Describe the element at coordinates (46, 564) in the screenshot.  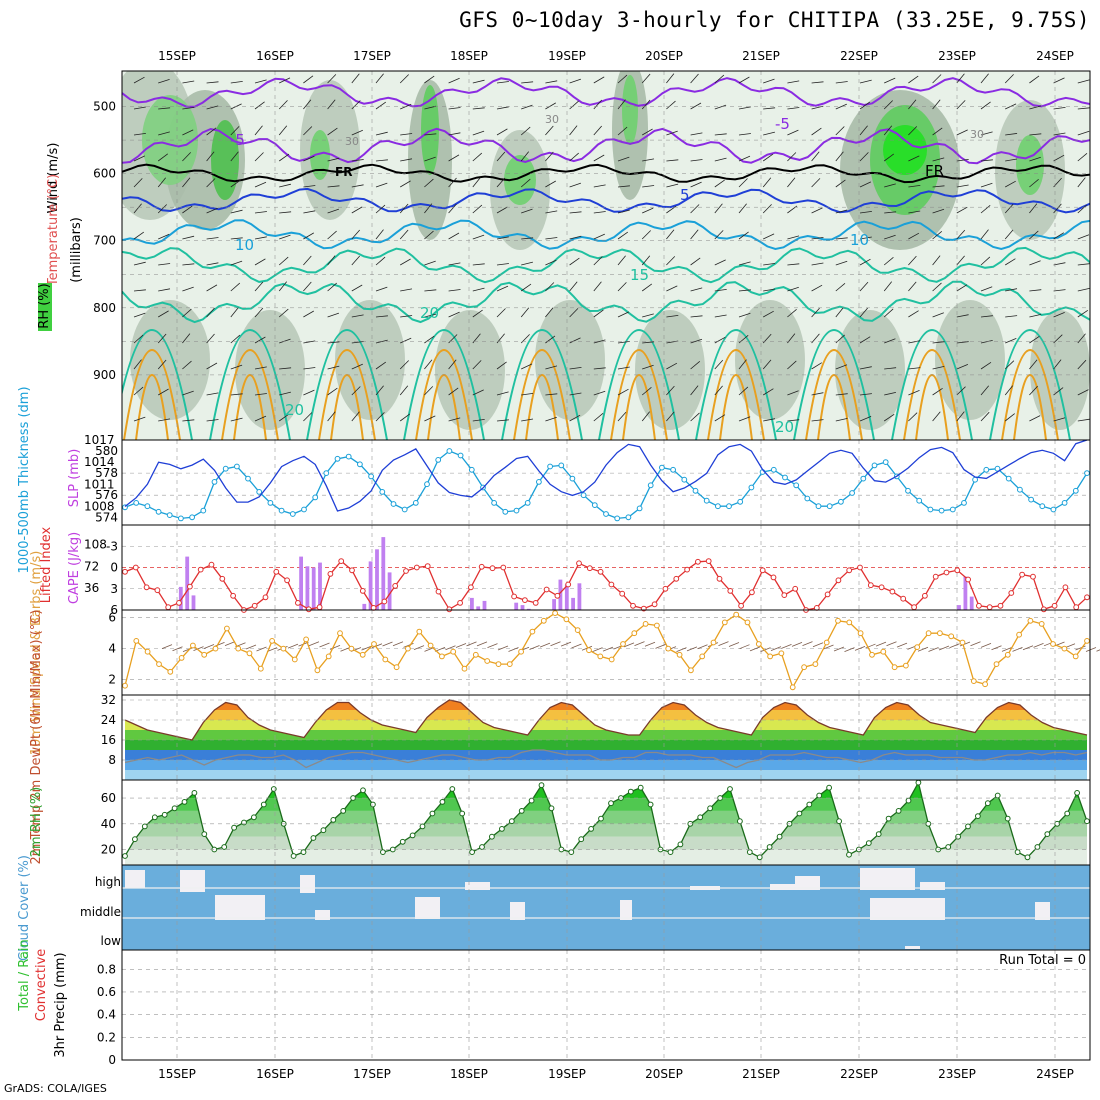
I see `li-label: Lifted Index` at that location.